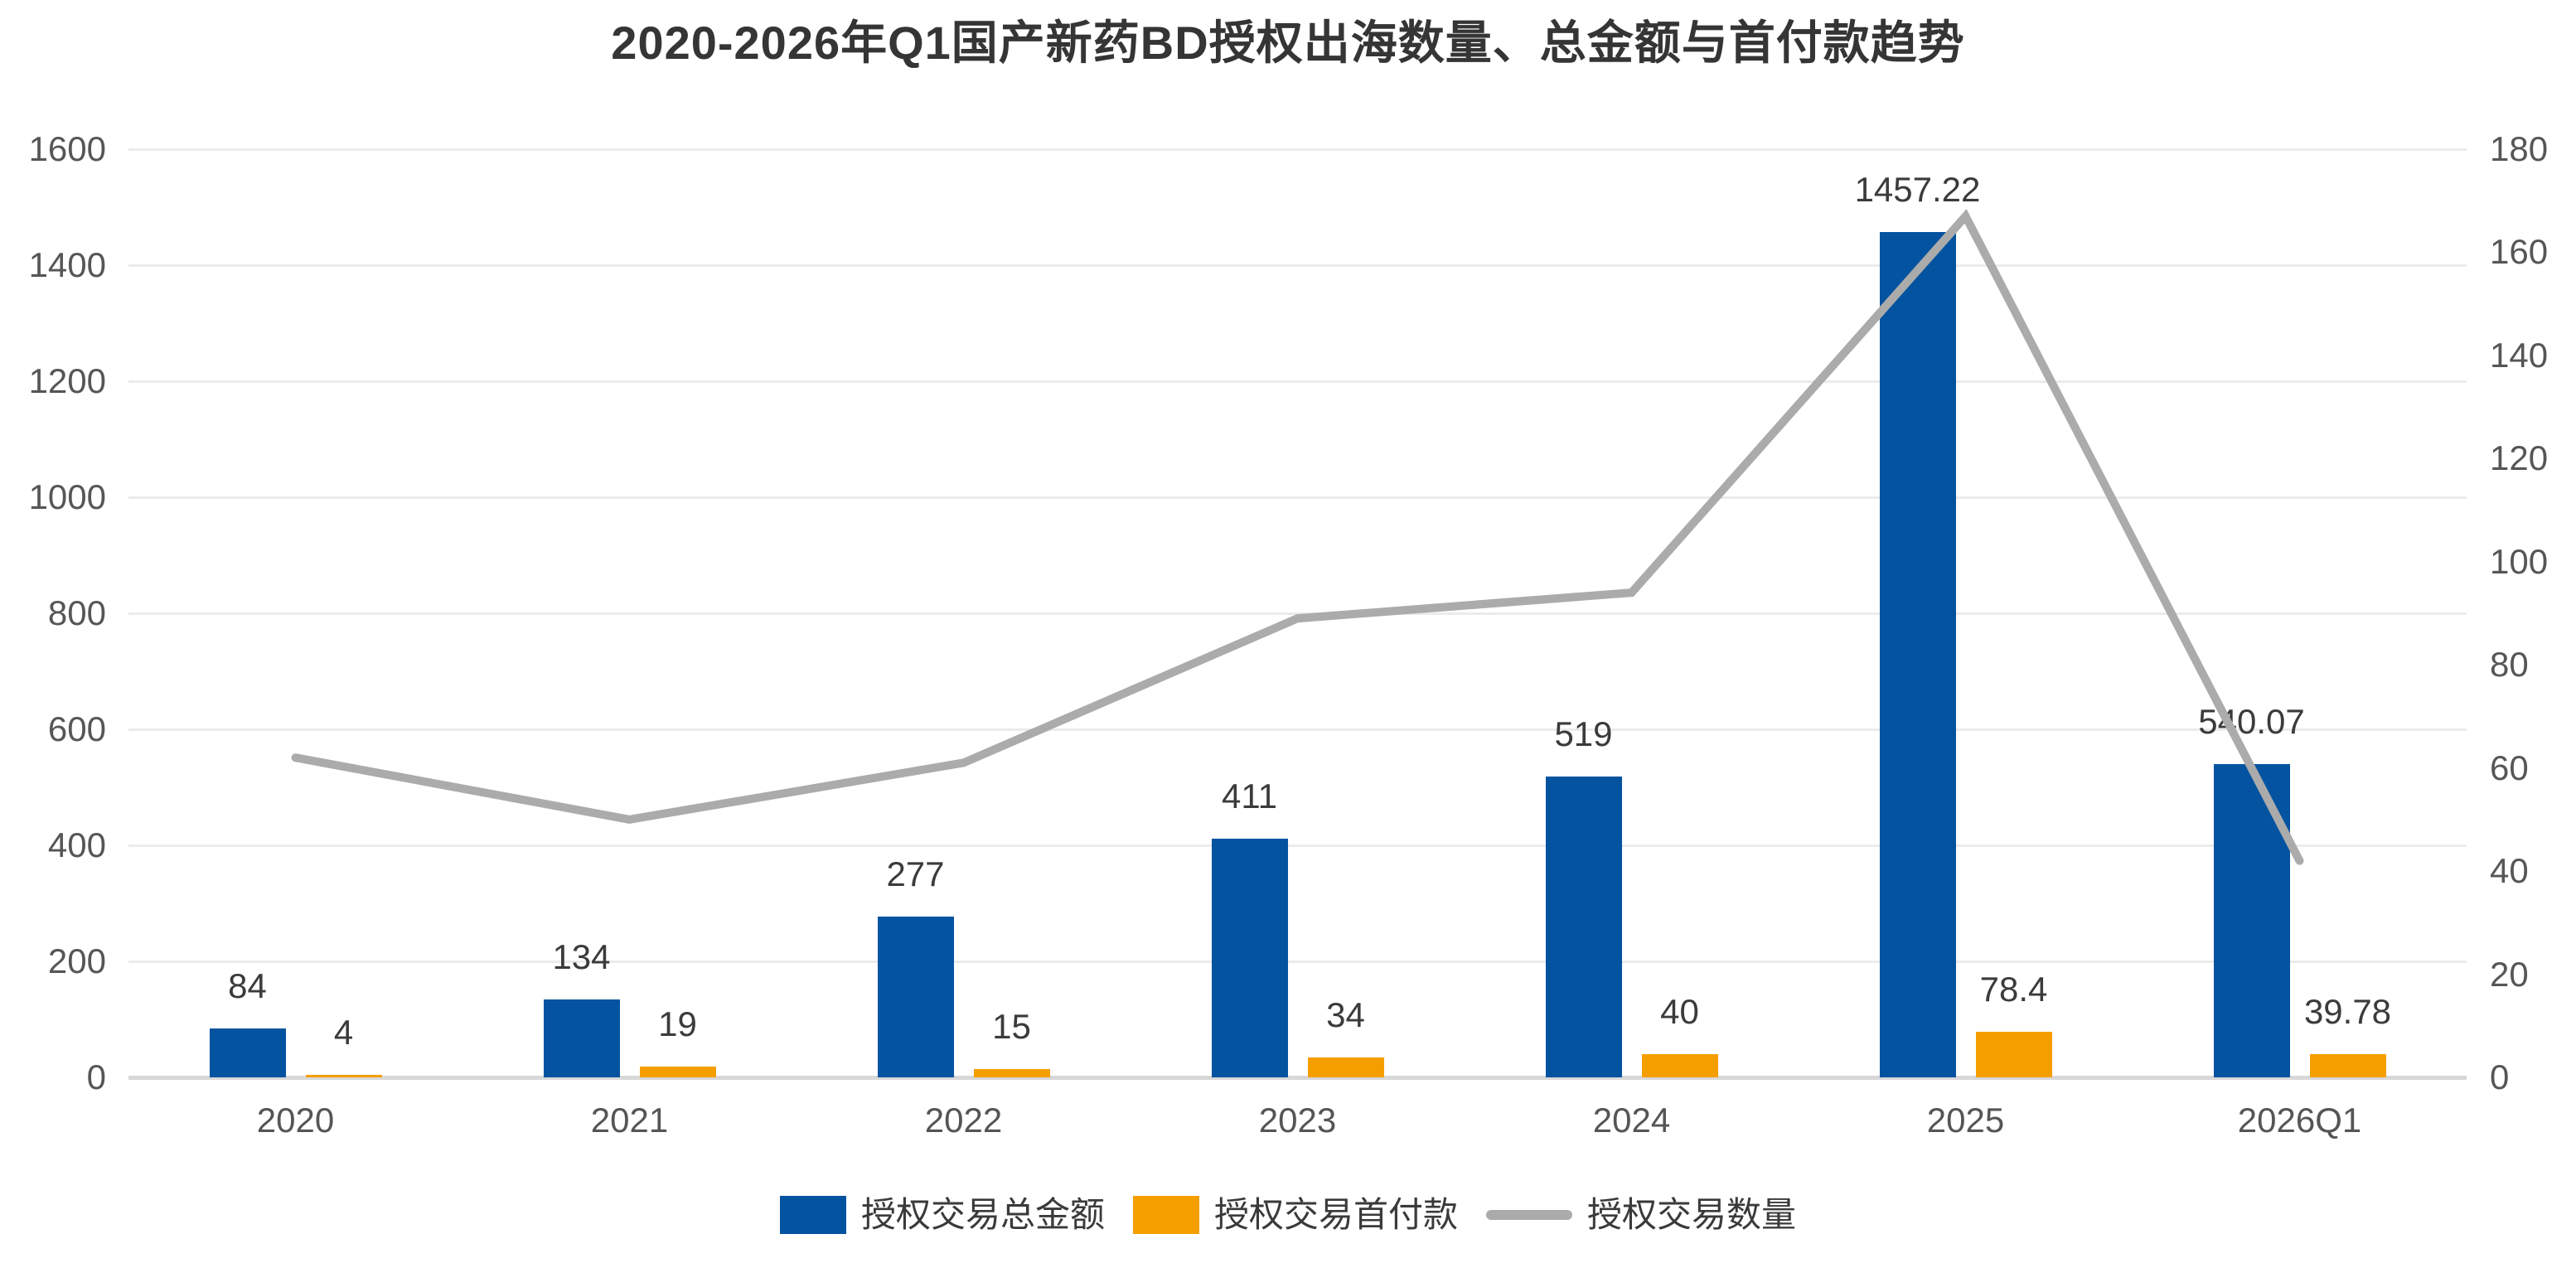  What do you see at coordinates (2013, 989) in the screenshot?
I see `bar-data-label: 78.4` at bounding box center [2013, 989].